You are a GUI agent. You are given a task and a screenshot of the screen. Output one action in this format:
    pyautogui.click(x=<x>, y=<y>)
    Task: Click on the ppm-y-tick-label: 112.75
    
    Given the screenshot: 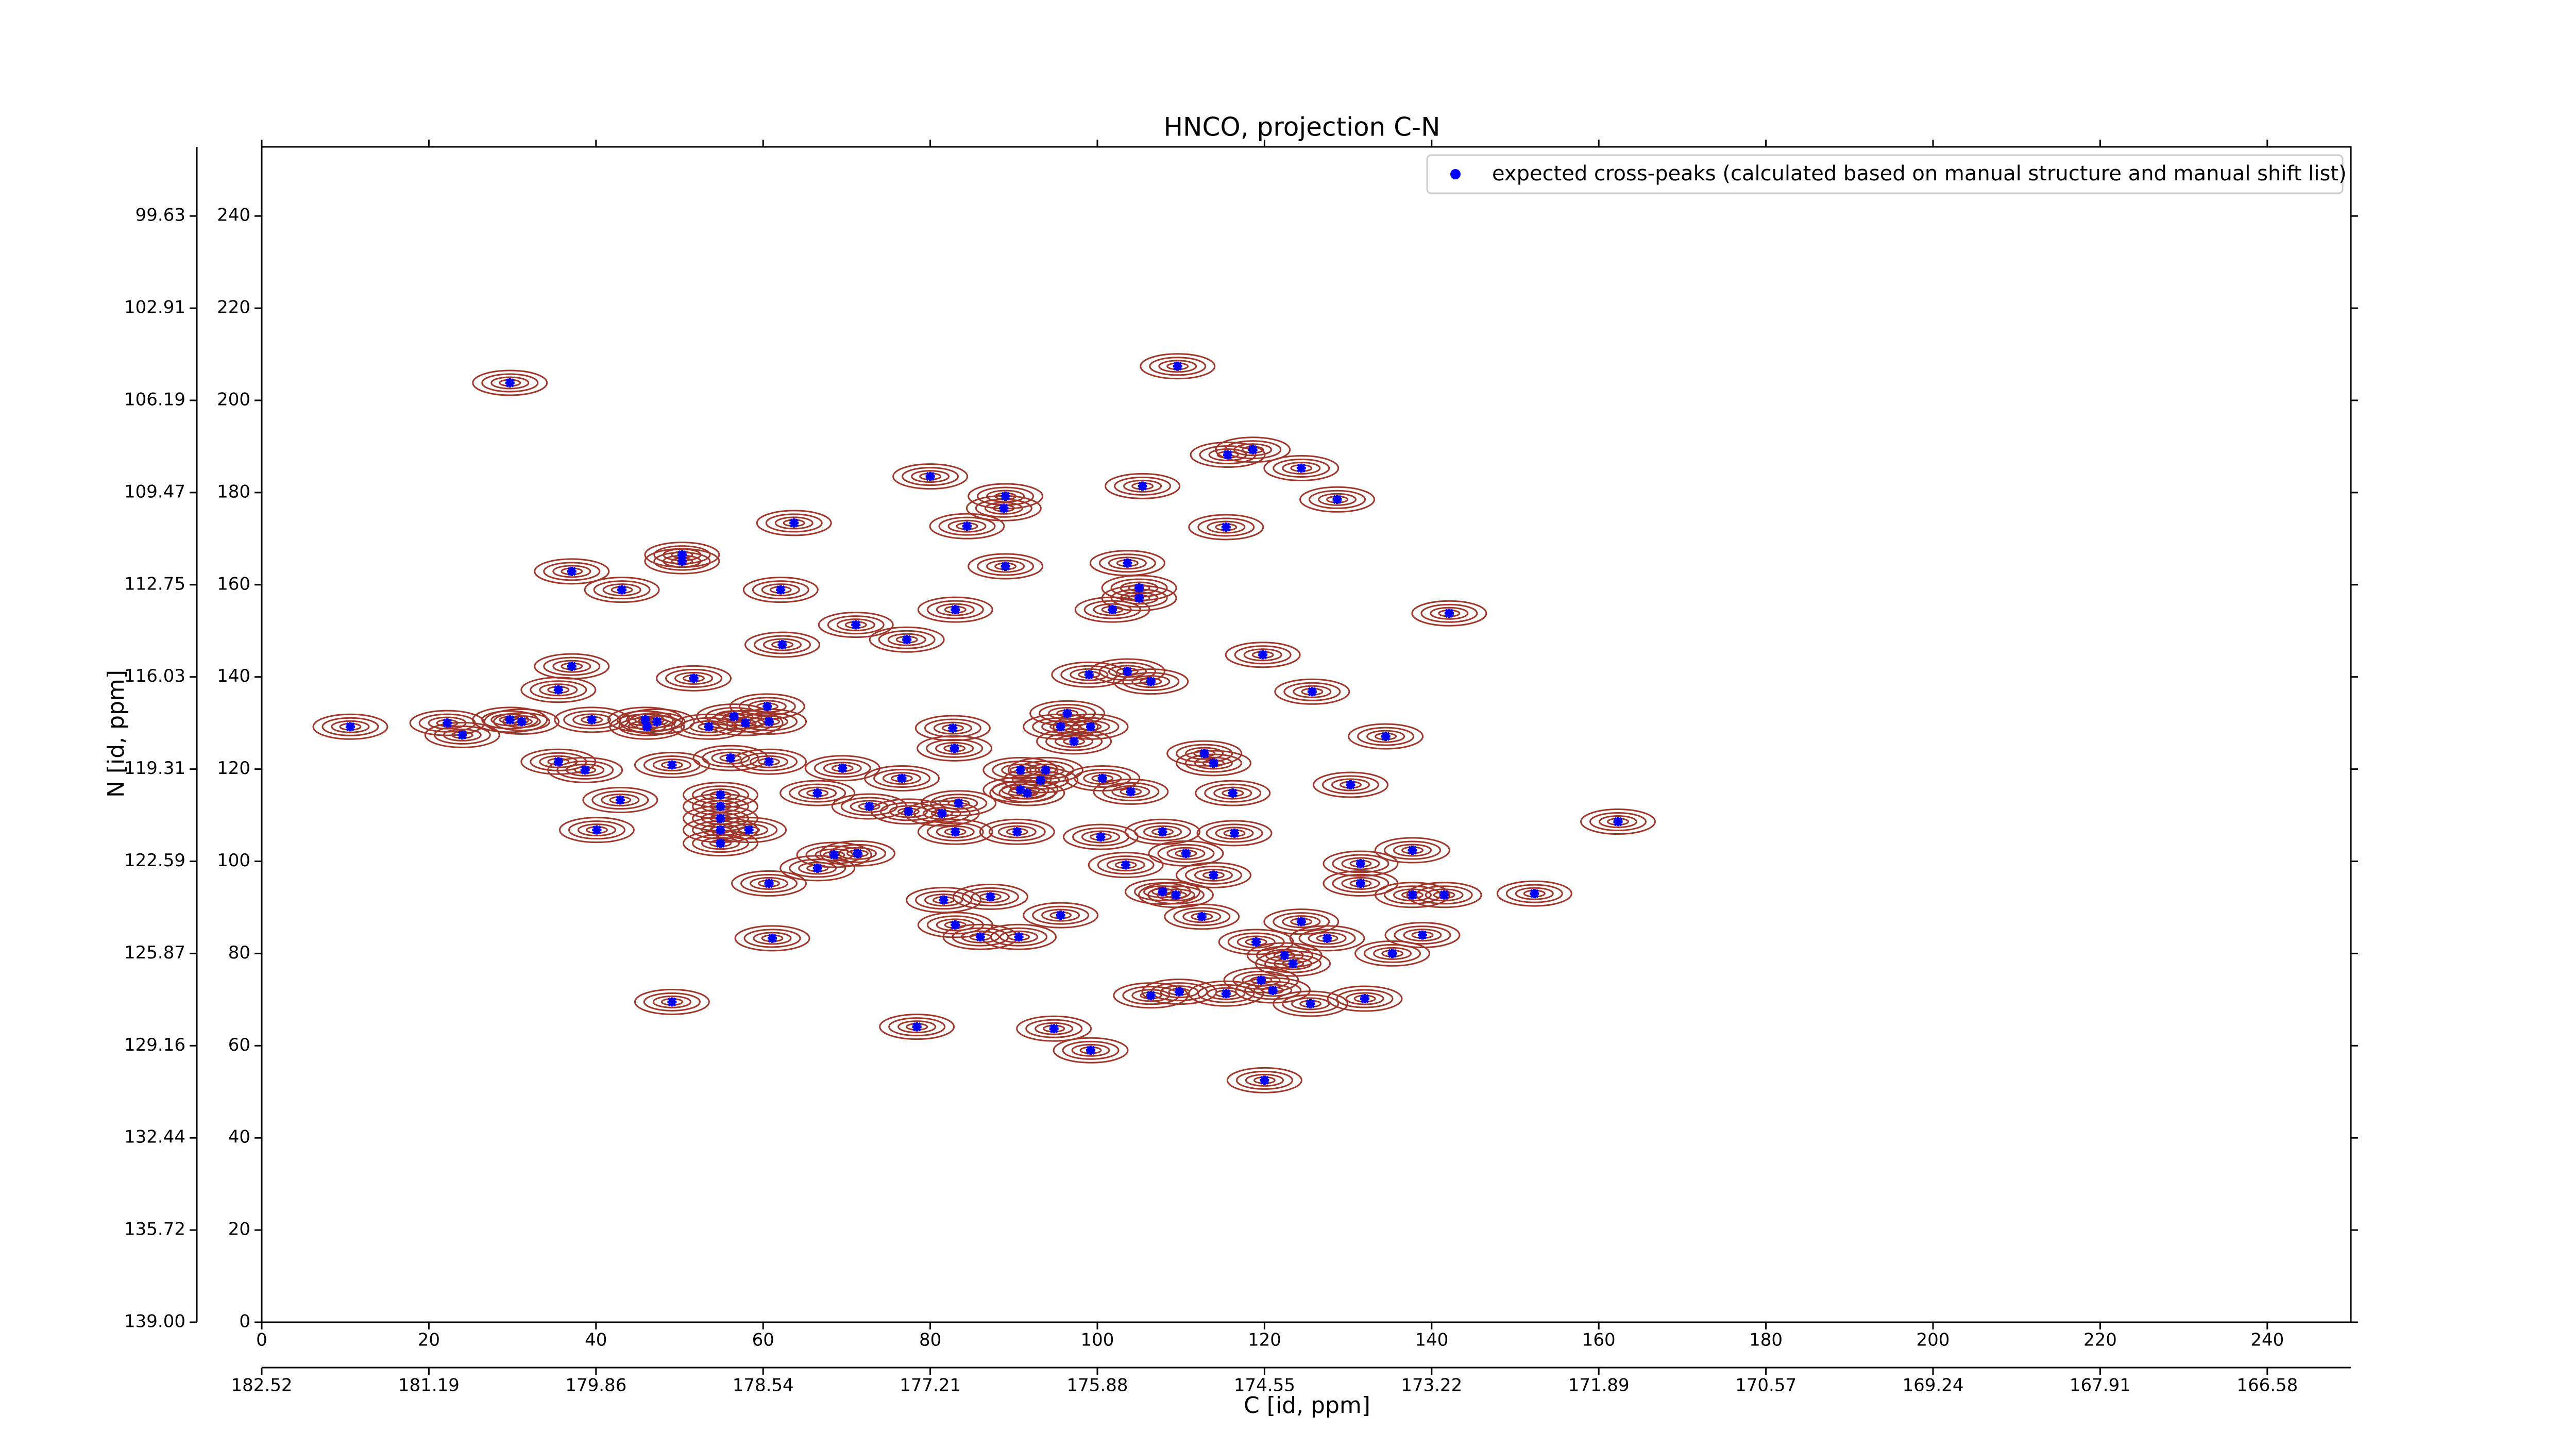 What is the action you would take?
    pyautogui.click(x=154, y=584)
    